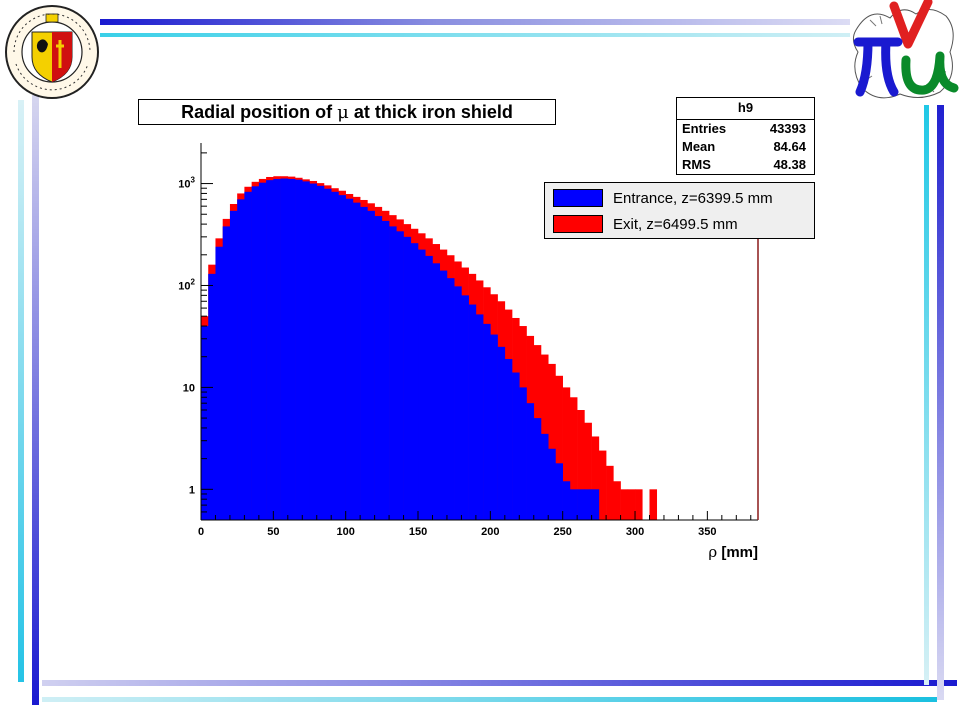 The image size is (960, 720). Describe the element at coordinates (679, 210) in the screenshot. I see `chart-legend: Entrance, z=6399.5 mm Exit, z=6499.5 mm` at that location.